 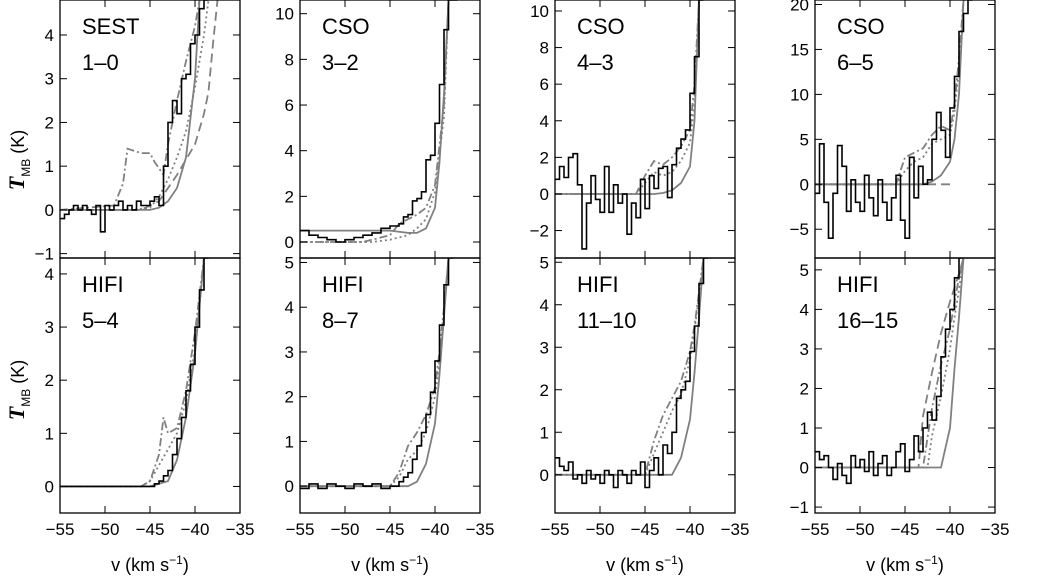 I want to click on panel-subtitle: 11–10, so click(x=607, y=320).